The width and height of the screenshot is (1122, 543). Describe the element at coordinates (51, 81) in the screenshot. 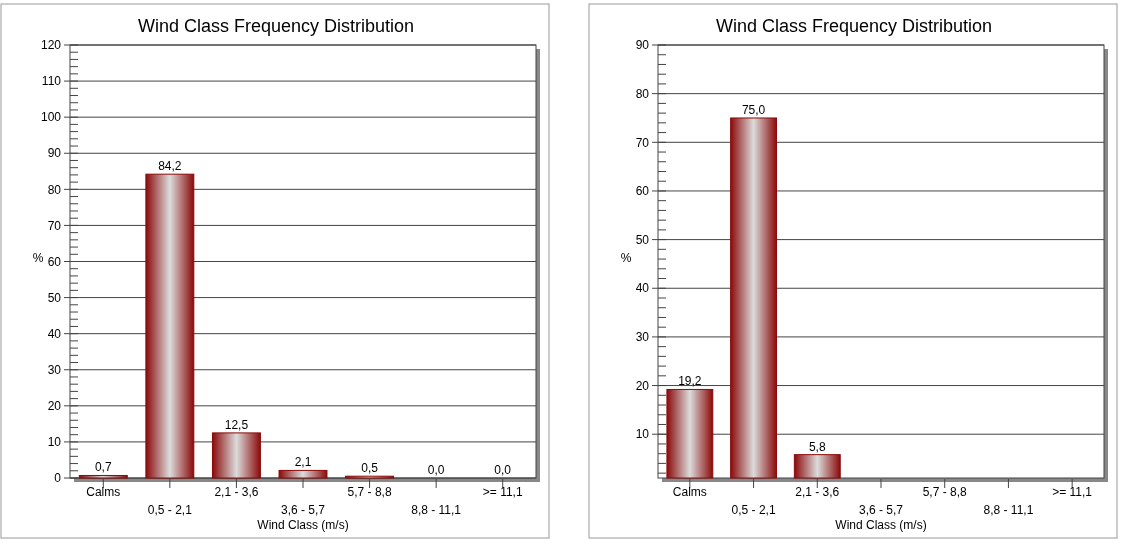

I see `y-tick-label: 110` at that location.